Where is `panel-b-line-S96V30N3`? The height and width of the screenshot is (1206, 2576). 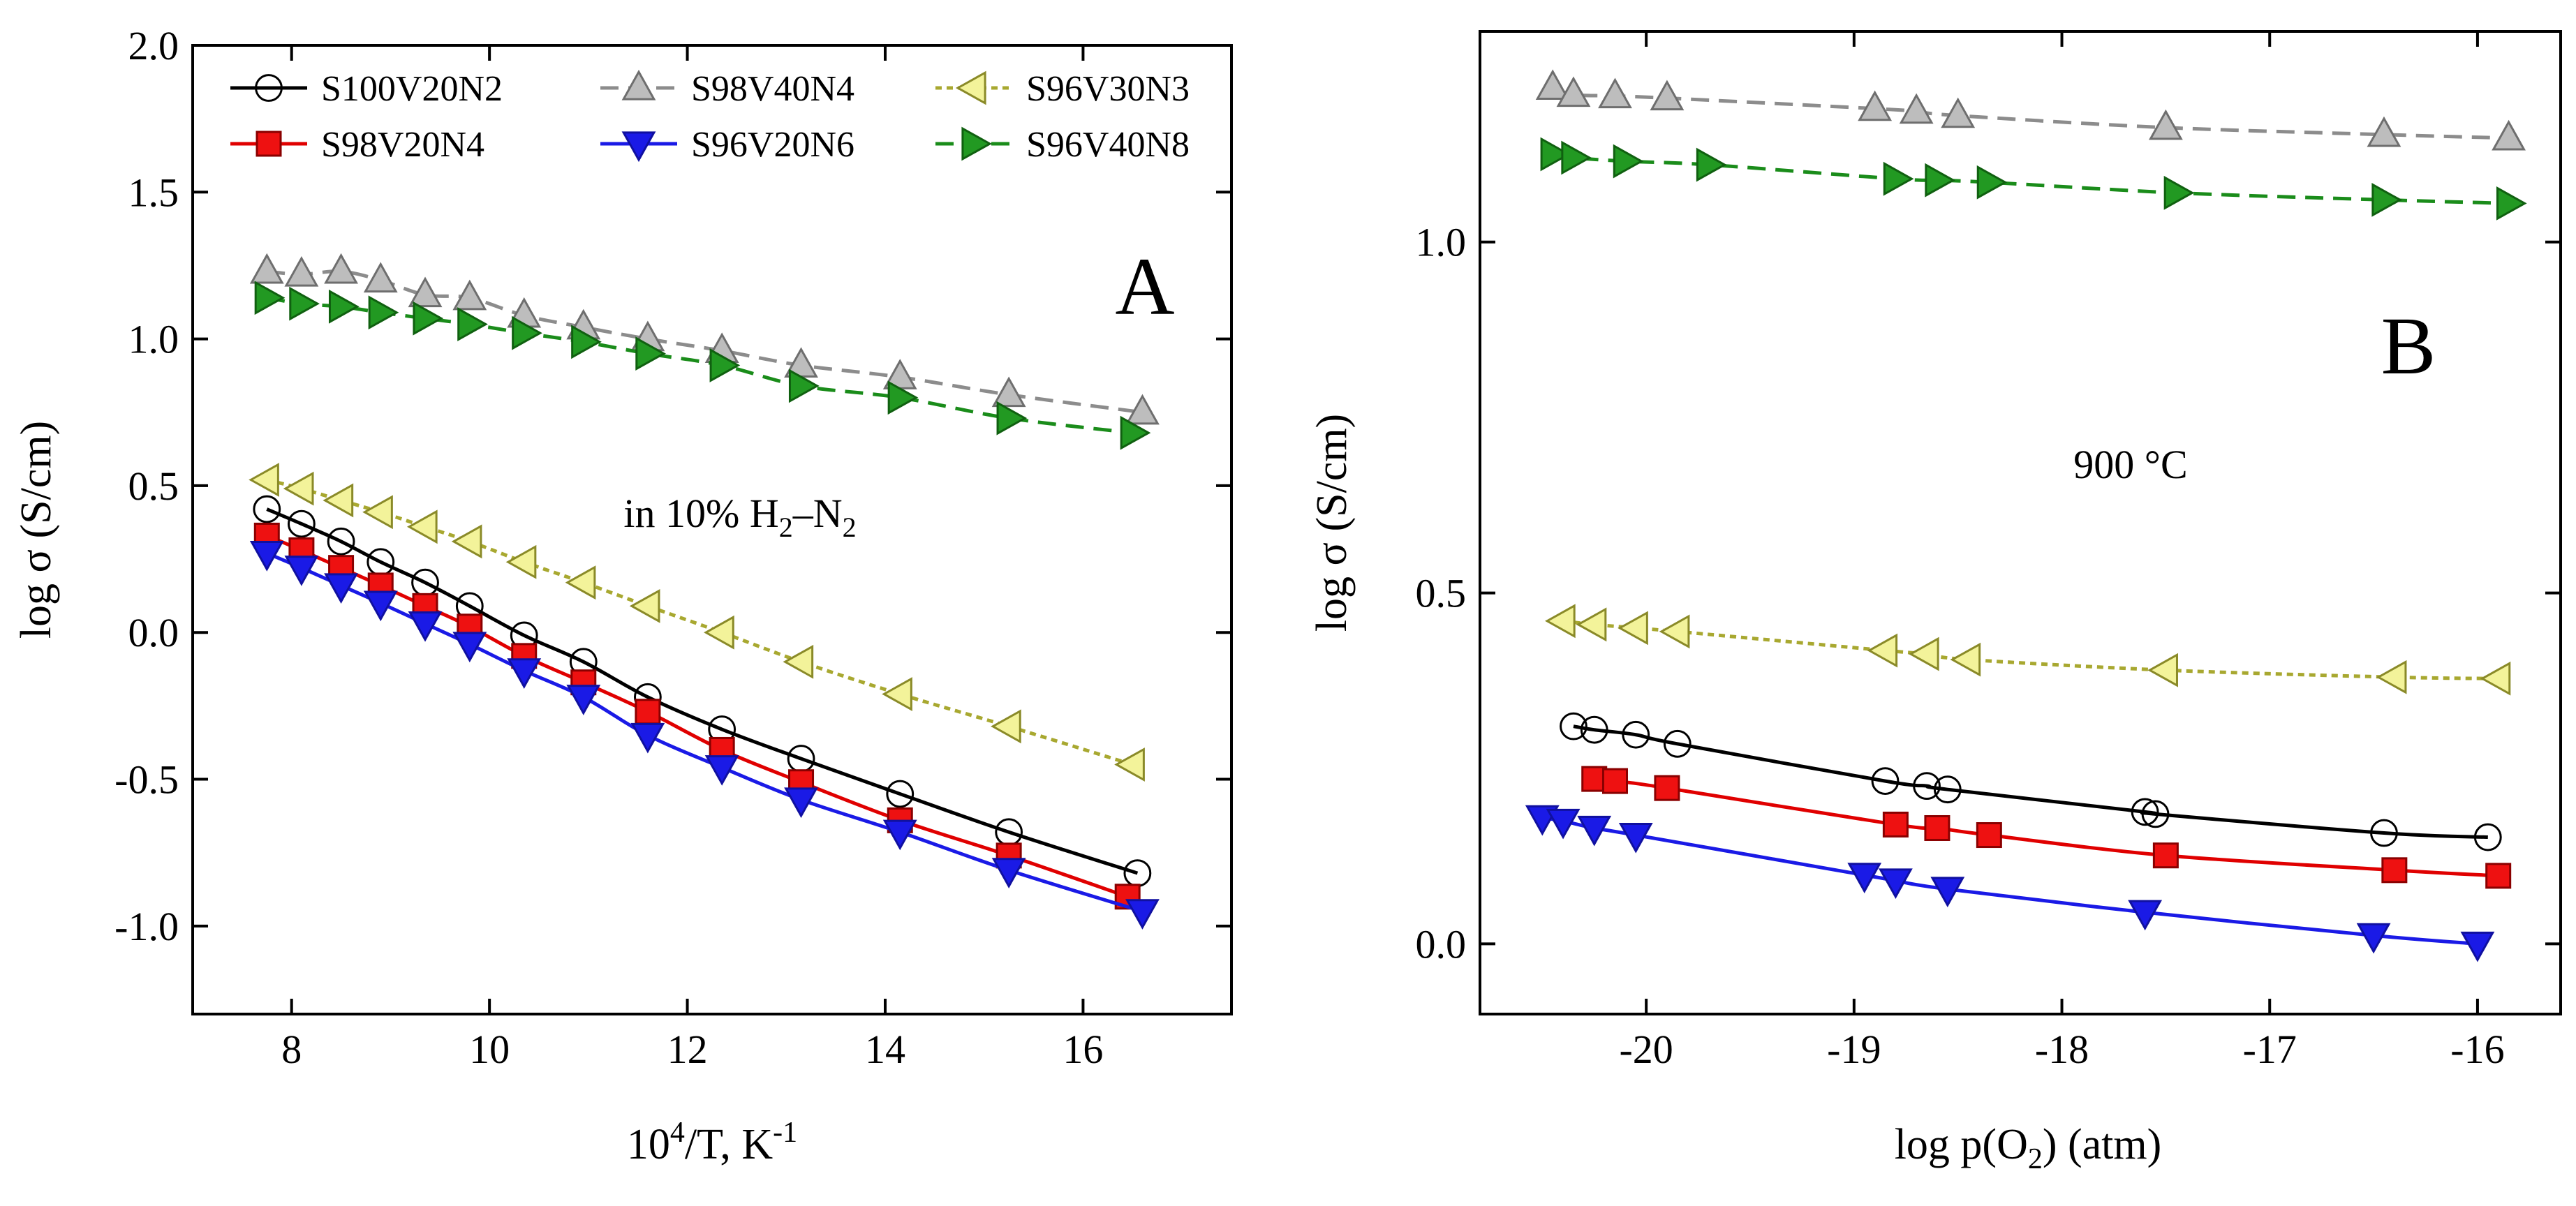 panel-b-line-S96V30N3 is located at coordinates (2030, 649).